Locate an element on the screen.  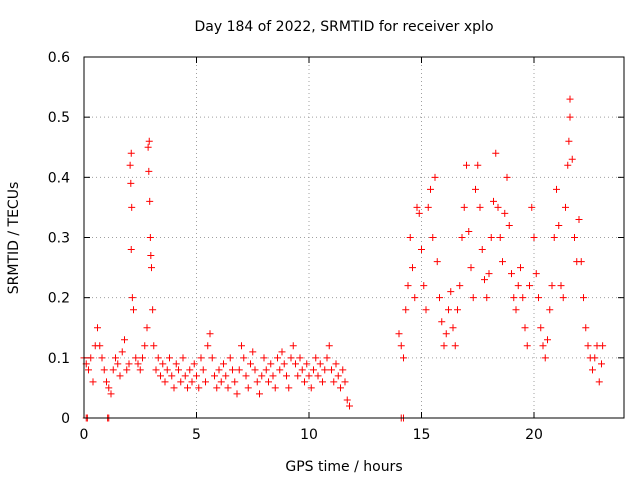
x-tick-label: 20 is located at coordinates (534, 435).